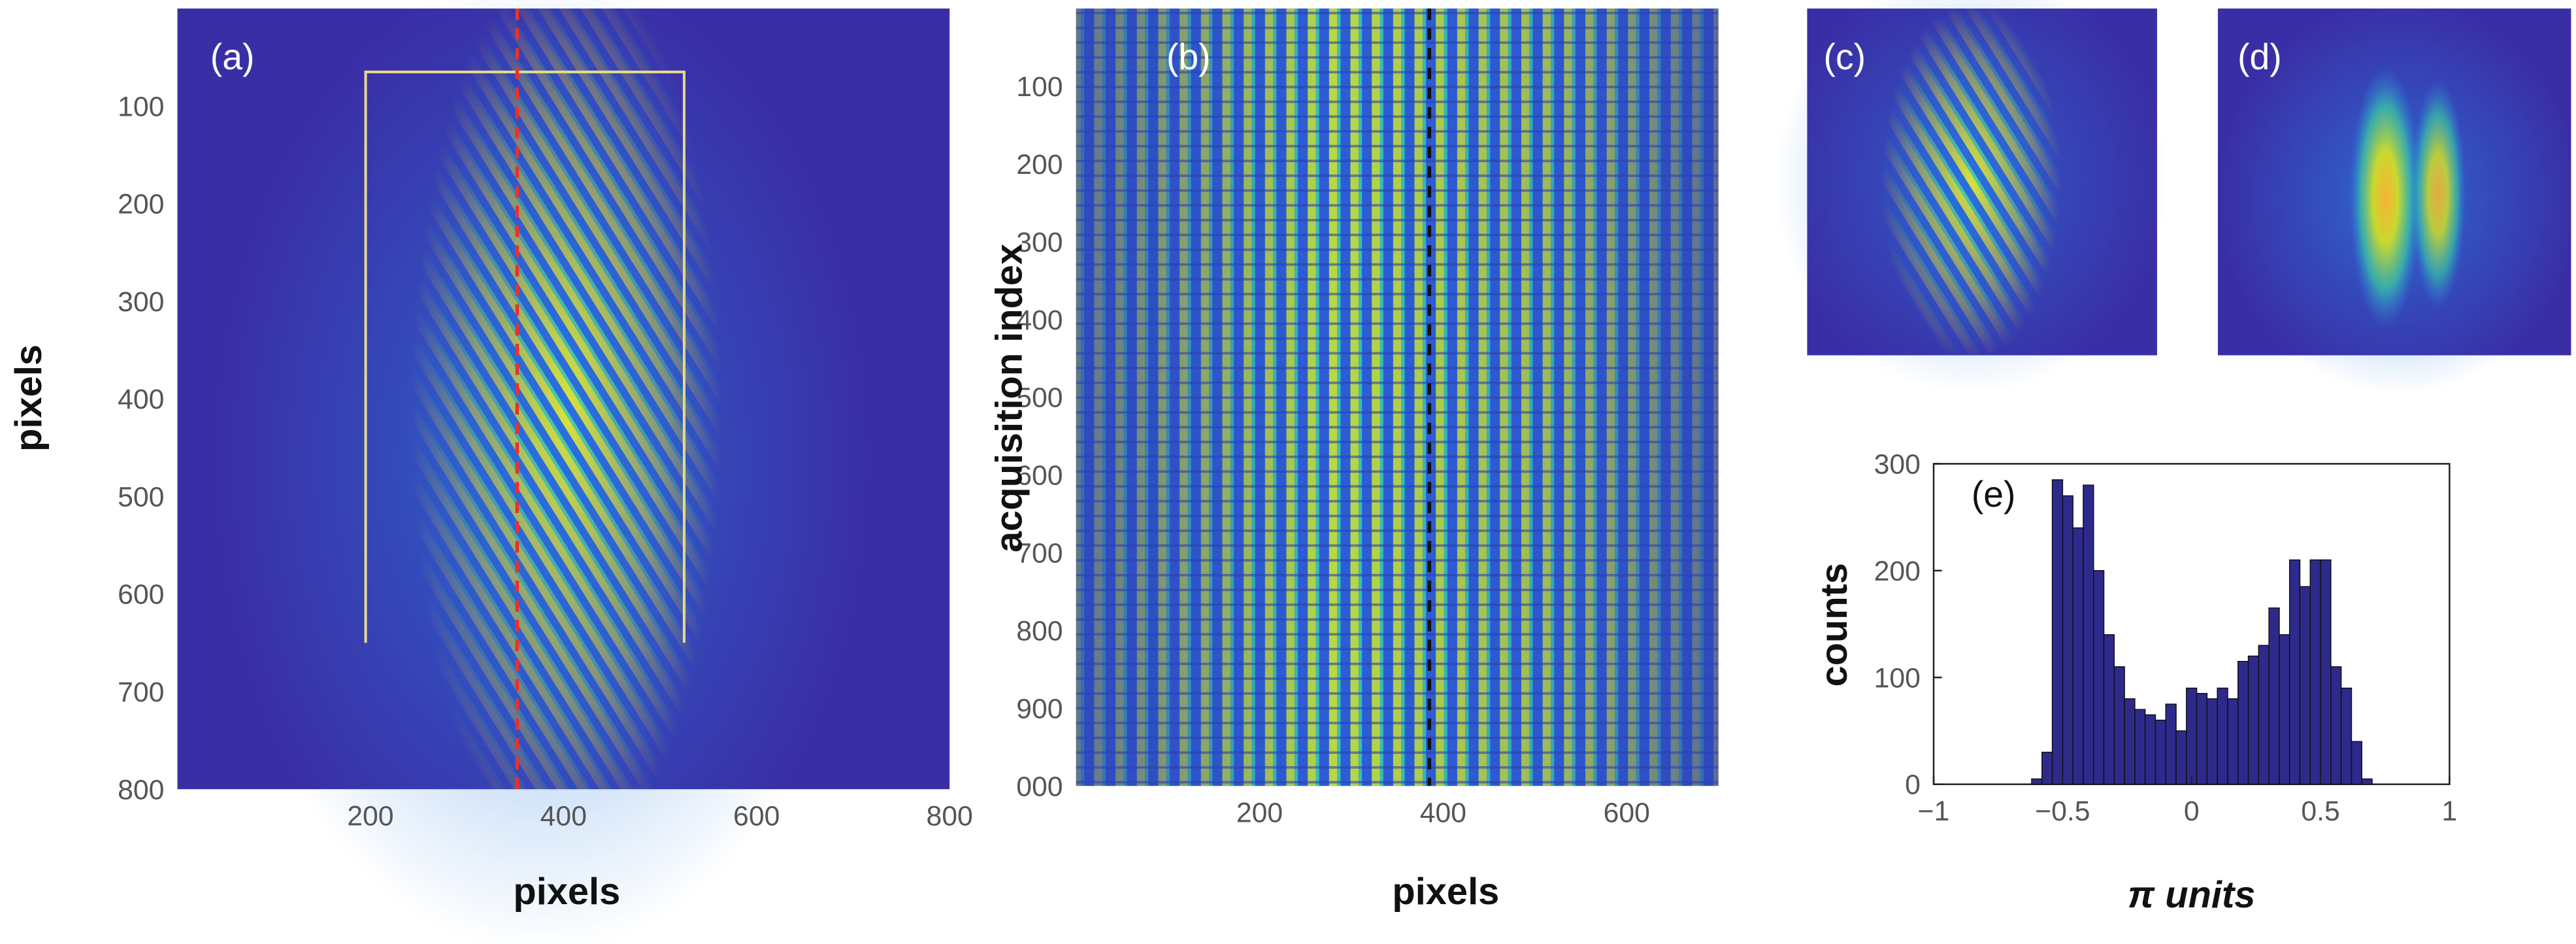 This screenshot has width=2576, height=944. What do you see at coordinates (1982, 182) in the screenshot?
I see `image-fringes` at bounding box center [1982, 182].